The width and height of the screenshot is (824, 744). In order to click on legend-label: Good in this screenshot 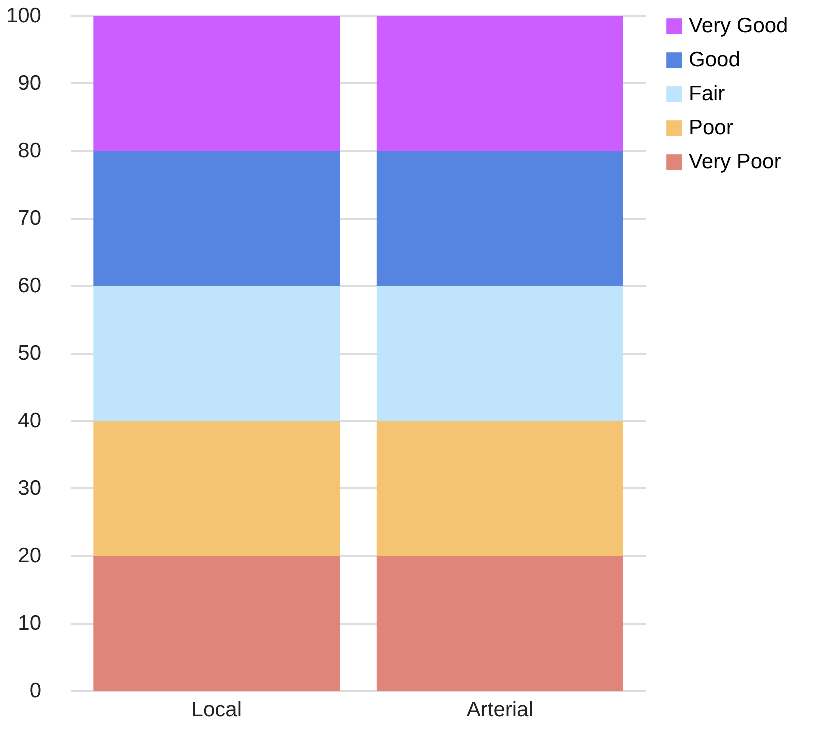, I will do `click(714, 60)`.